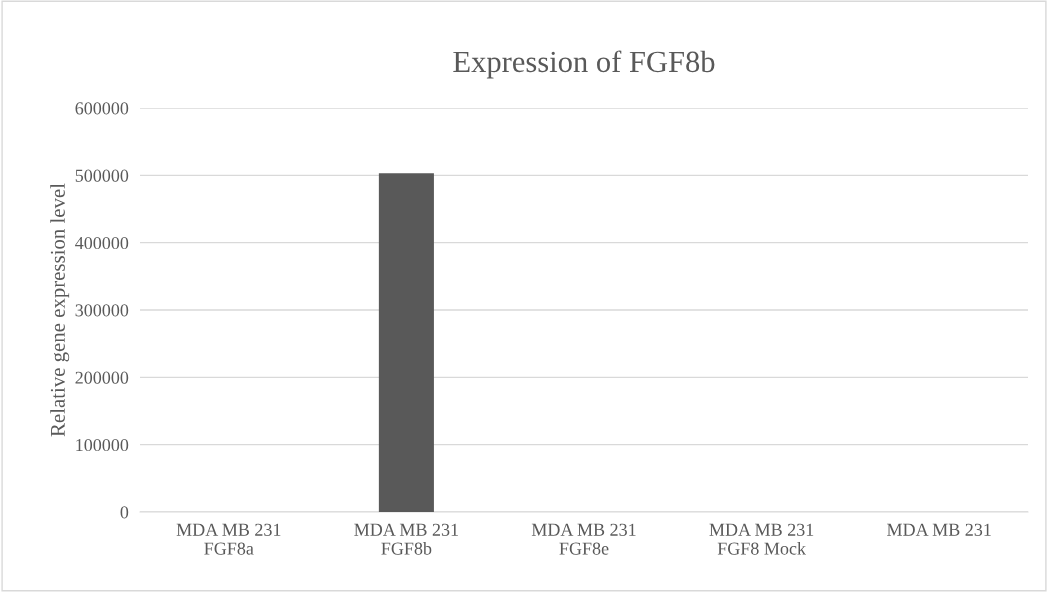 This screenshot has width=1048, height=592. What do you see at coordinates (102, 108) in the screenshot?
I see `y-tick-label: 600000` at bounding box center [102, 108].